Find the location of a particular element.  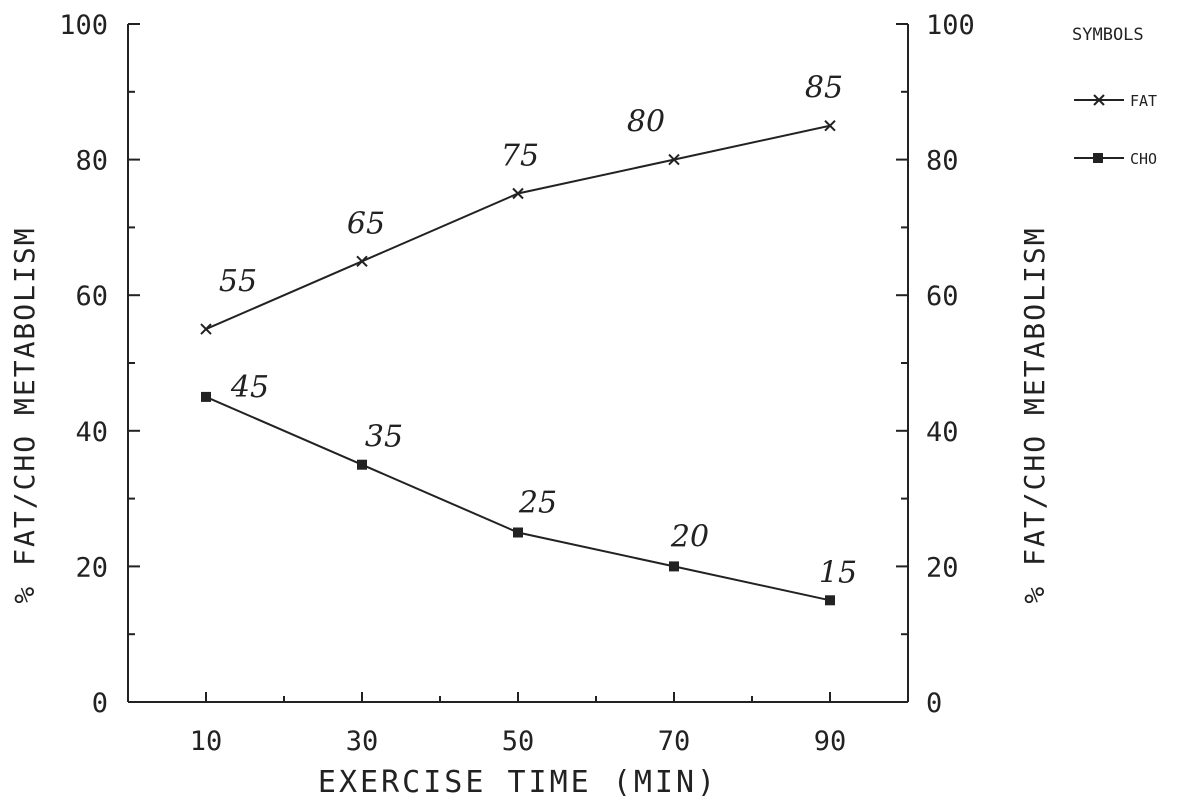

legend-label-cho: CHO is located at coordinates (1143, 159).